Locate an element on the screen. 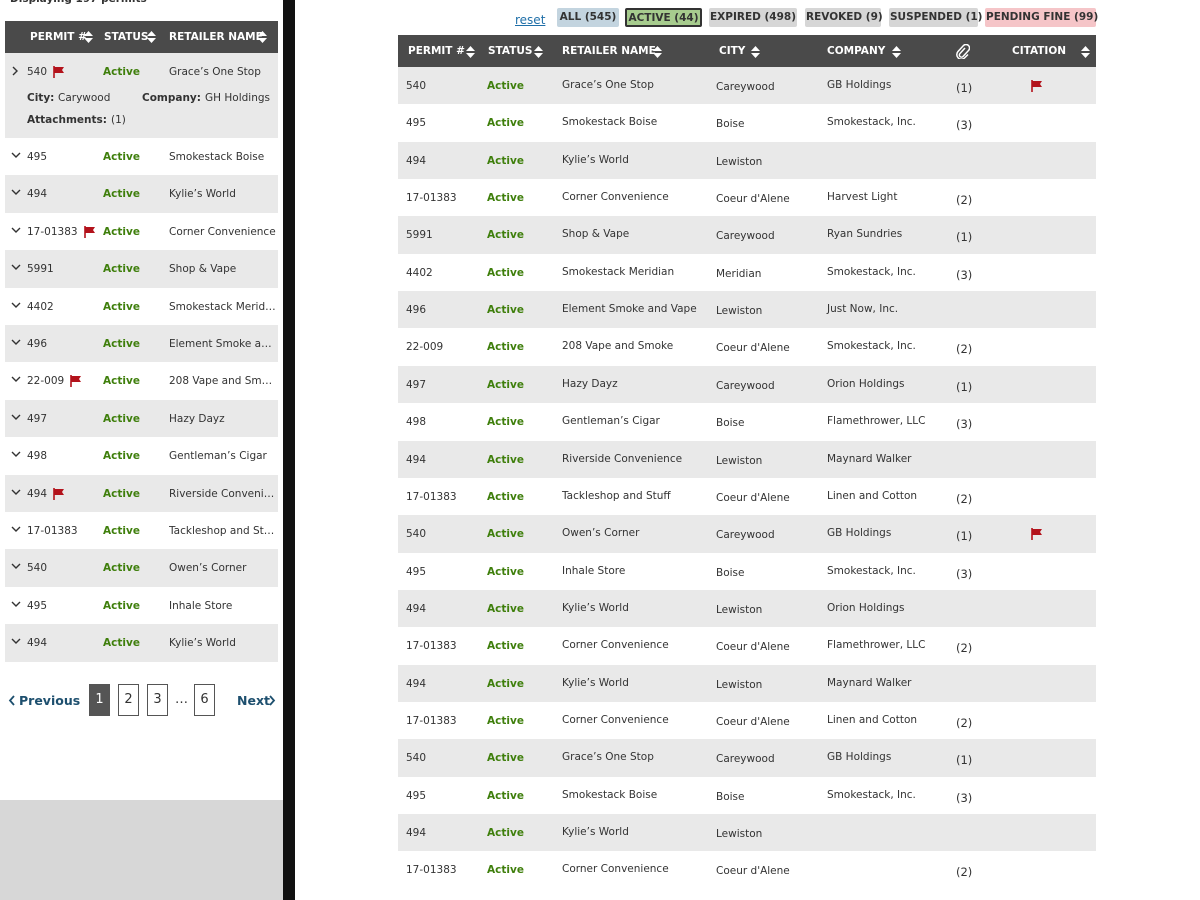  retailer-name: Shop & Vape is located at coordinates (203, 269).